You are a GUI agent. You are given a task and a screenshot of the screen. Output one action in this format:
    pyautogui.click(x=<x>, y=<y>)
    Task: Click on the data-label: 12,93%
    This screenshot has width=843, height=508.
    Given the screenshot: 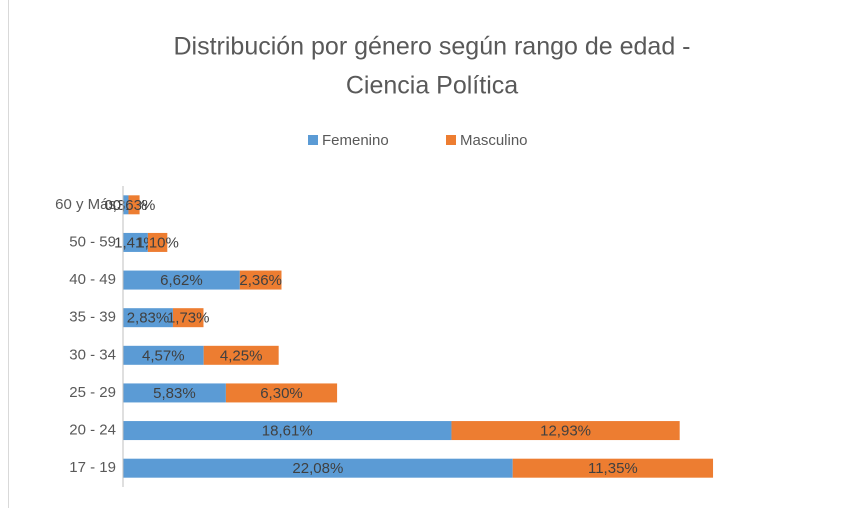 What is the action you would take?
    pyautogui.click(x=565, y=431)
    